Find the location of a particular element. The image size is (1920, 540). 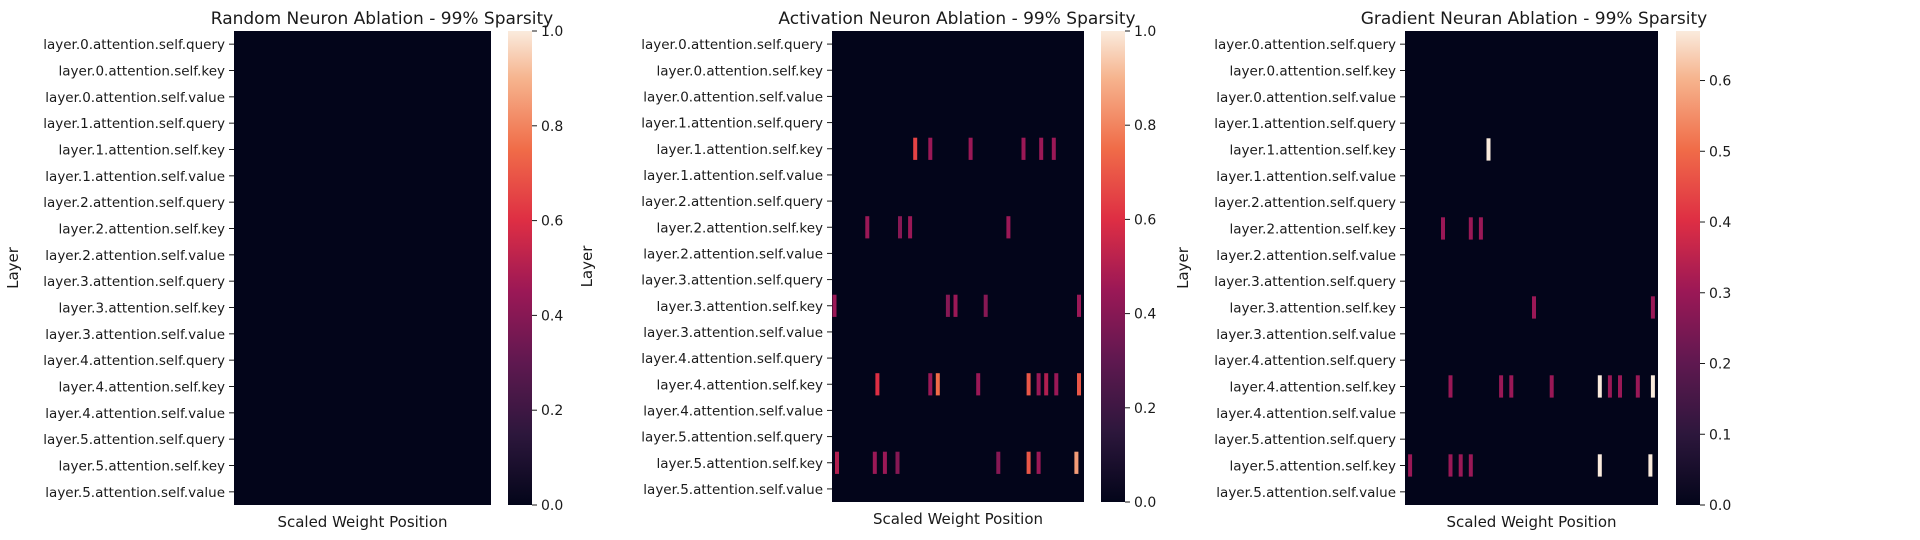

colorbar-tick-label: 0.6 is located at coordinates (1145, 220).